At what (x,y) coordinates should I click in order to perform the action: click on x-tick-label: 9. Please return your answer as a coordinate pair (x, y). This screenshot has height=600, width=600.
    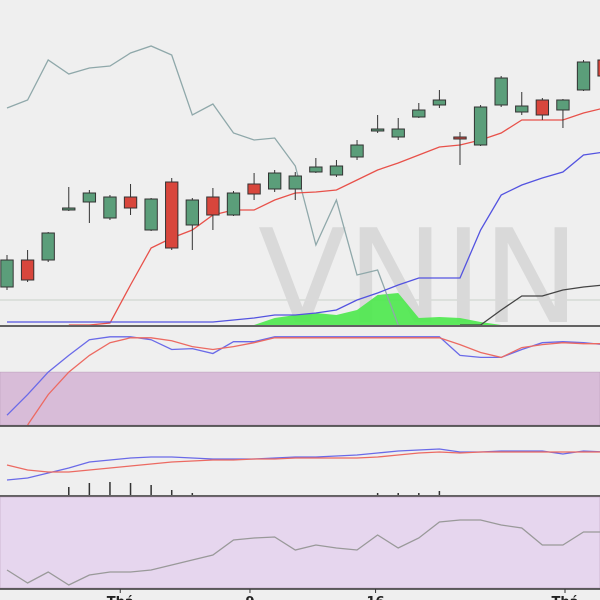
    Looking at the image, I should click on (249, 597).